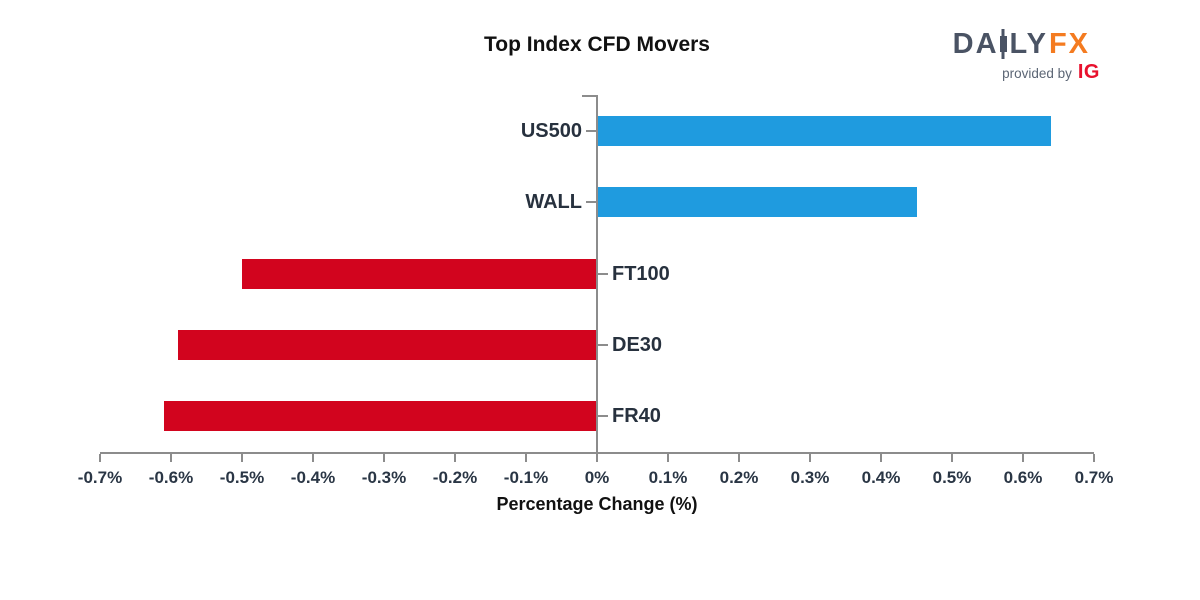 Image resolution: width=1200 pixels, height=600 pixels. I want to click on bar-wall, so click(757, 202).